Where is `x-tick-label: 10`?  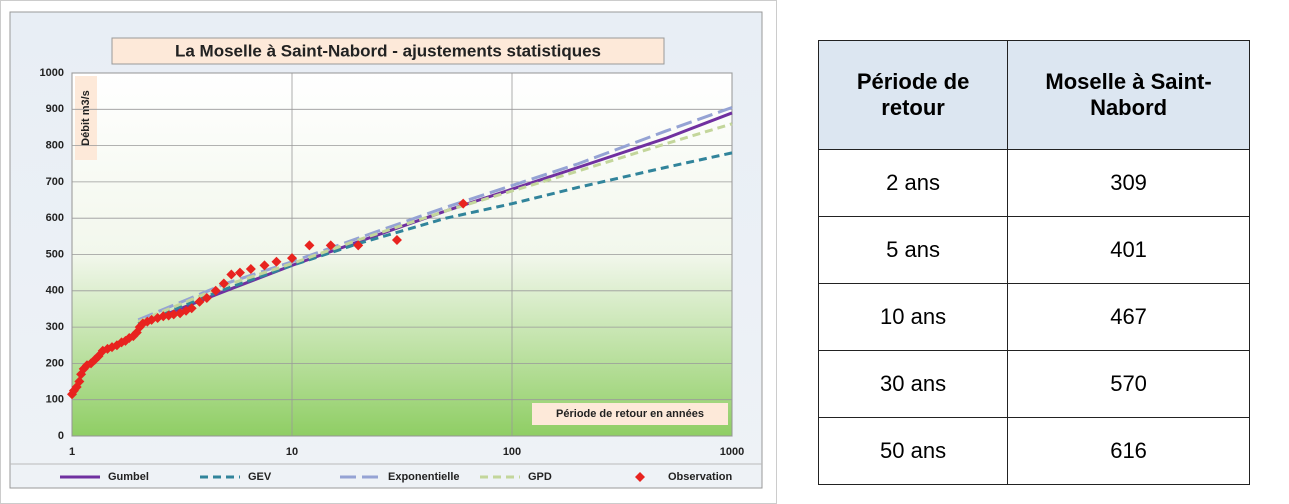
x-tick-label: 10 is located at coordinates (292, 452).